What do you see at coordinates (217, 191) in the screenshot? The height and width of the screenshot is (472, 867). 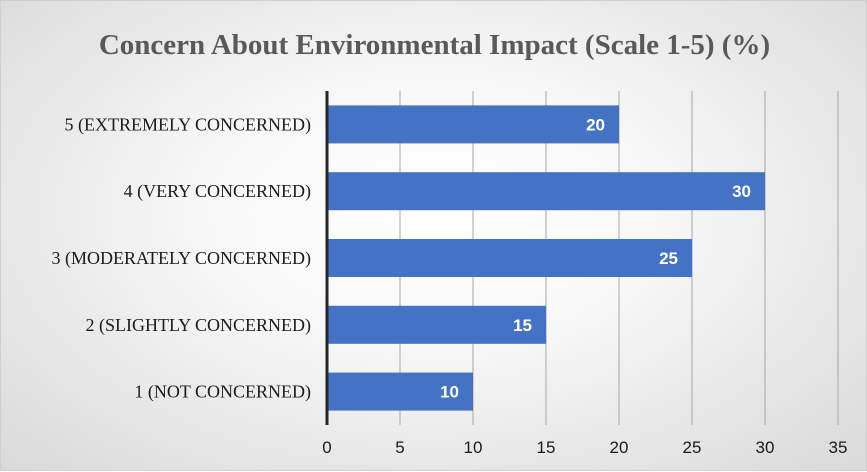 I see `category-label-4: 4 (VERY CONCERNED)` at bounding box center [217, 191].